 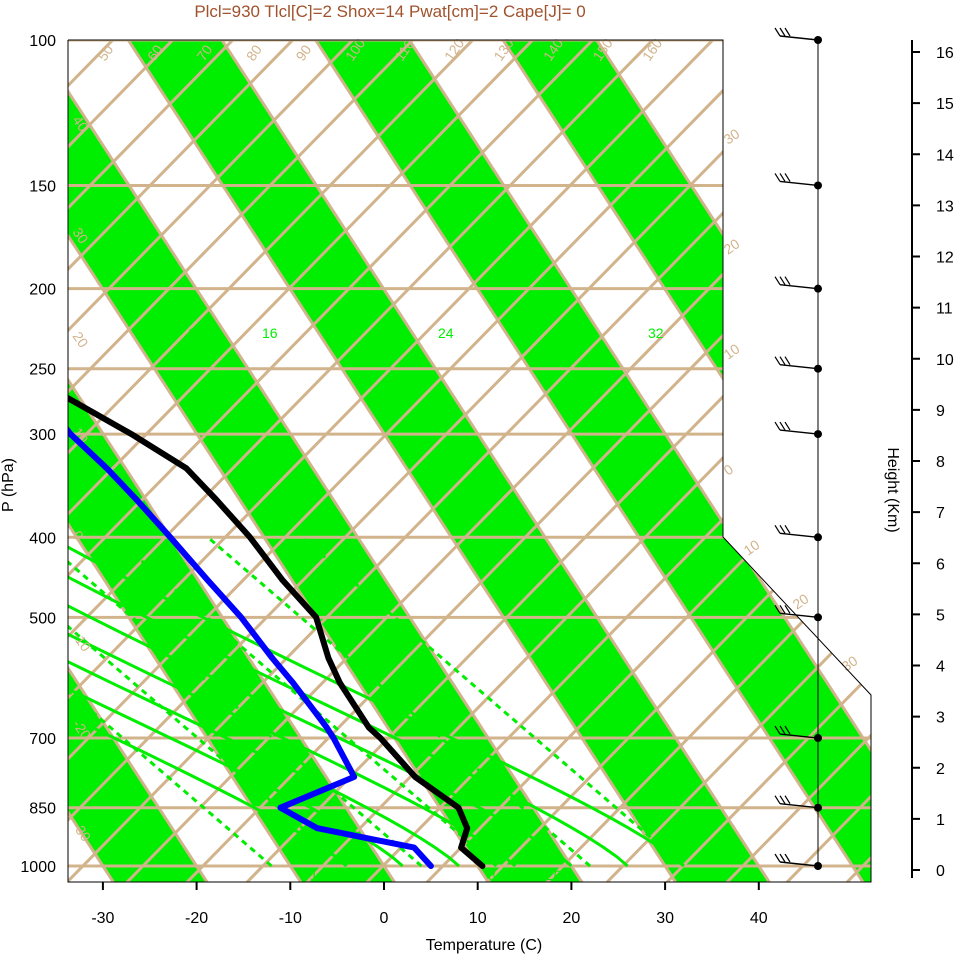 What do you see at coordinates (42, 809) in the screenshot?
I see `y-tick-label: 850` at bounding box center [42, 809].